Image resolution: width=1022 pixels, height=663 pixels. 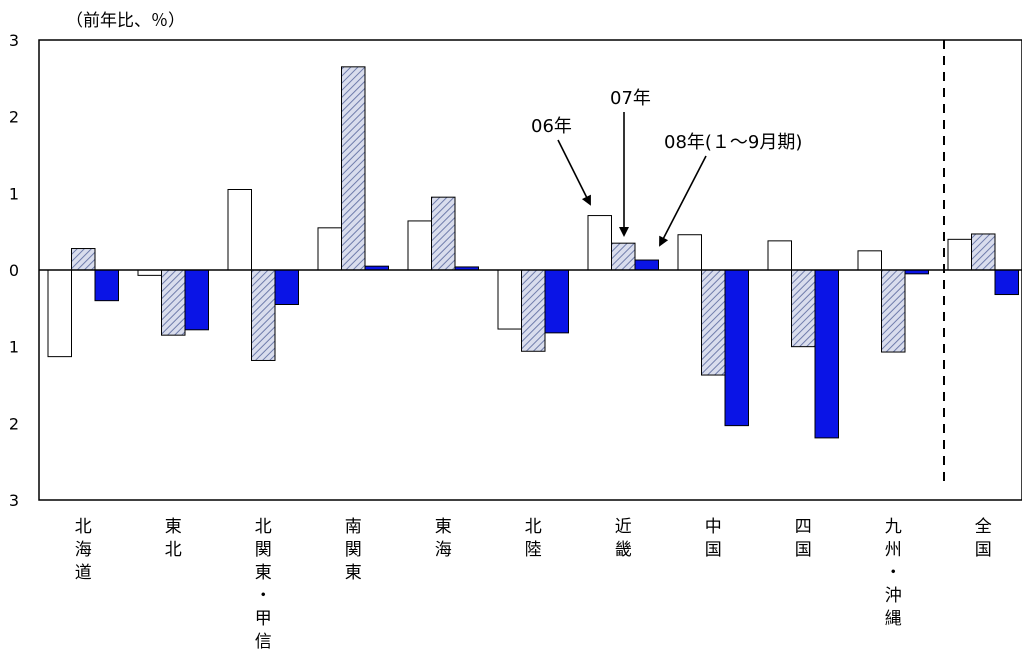 What do you see at coordinates (574, 172) in the screenshot?
I see `annotation-06-arrow` at bounding box center [574, 172].